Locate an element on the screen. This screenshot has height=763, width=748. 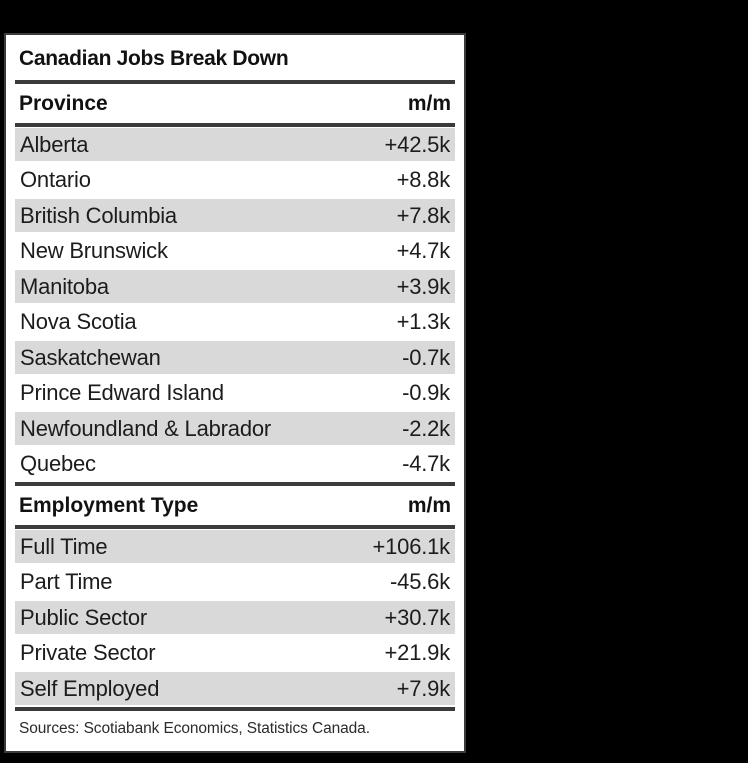
row-value: +7.8k is located at coordinates (423, 215).